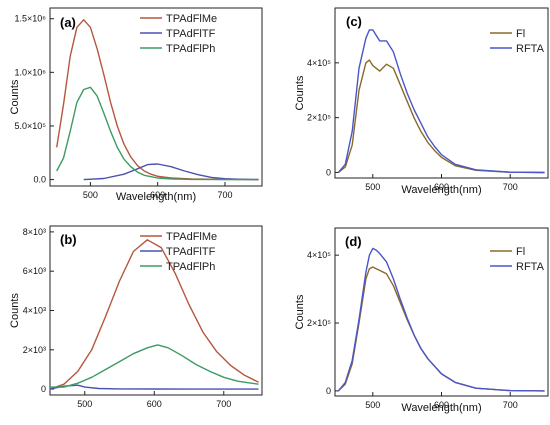 The width and height of the screenshot is (550, 425). Describe the element at coordinates (34, 311) in the screenshot. I see `y-tick-label: 4×10³` at that location.